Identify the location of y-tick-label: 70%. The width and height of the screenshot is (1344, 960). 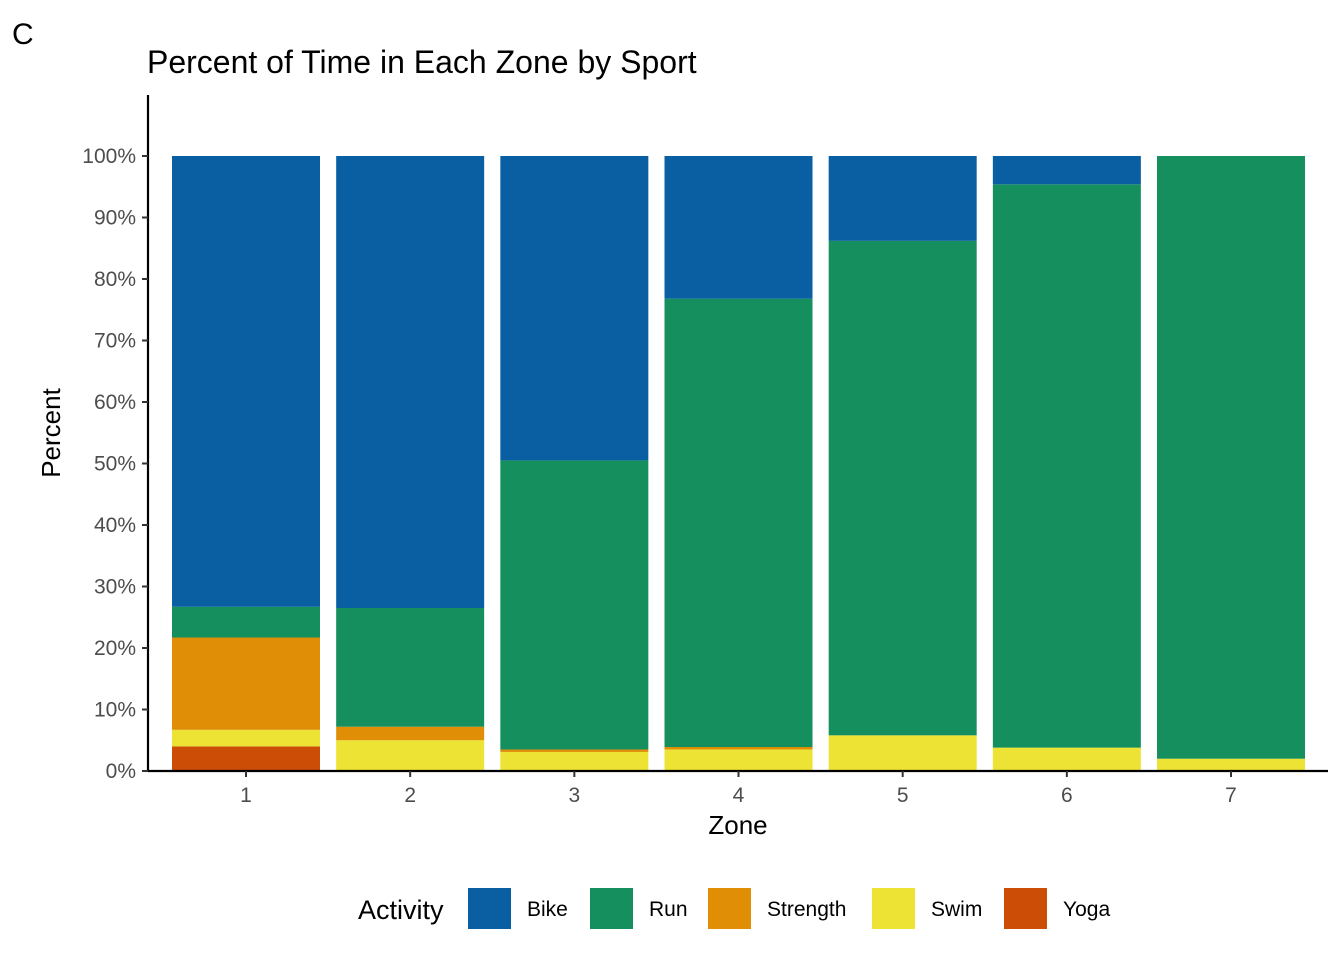
(115, 341).